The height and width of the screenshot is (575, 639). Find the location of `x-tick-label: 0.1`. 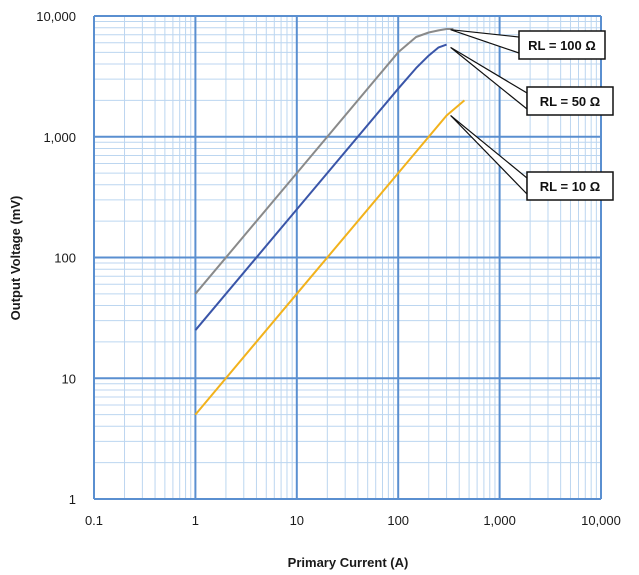

x-tick-label: 0.1 is located at coordinates (94, 520).